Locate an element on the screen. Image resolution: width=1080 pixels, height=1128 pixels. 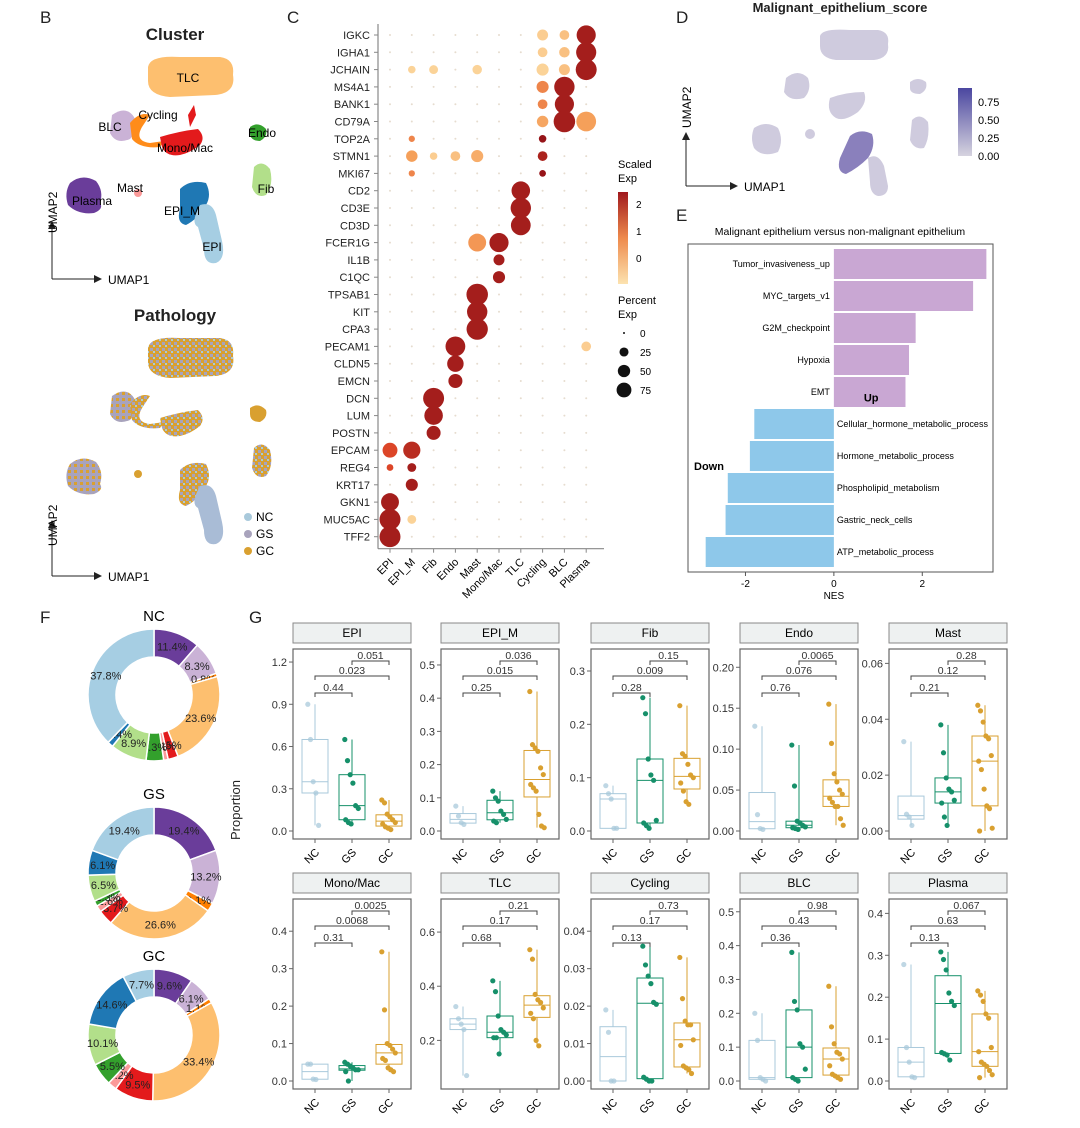
gsea-bar-label: Hormone_metabolic_process is located at coordinates (896, 456).